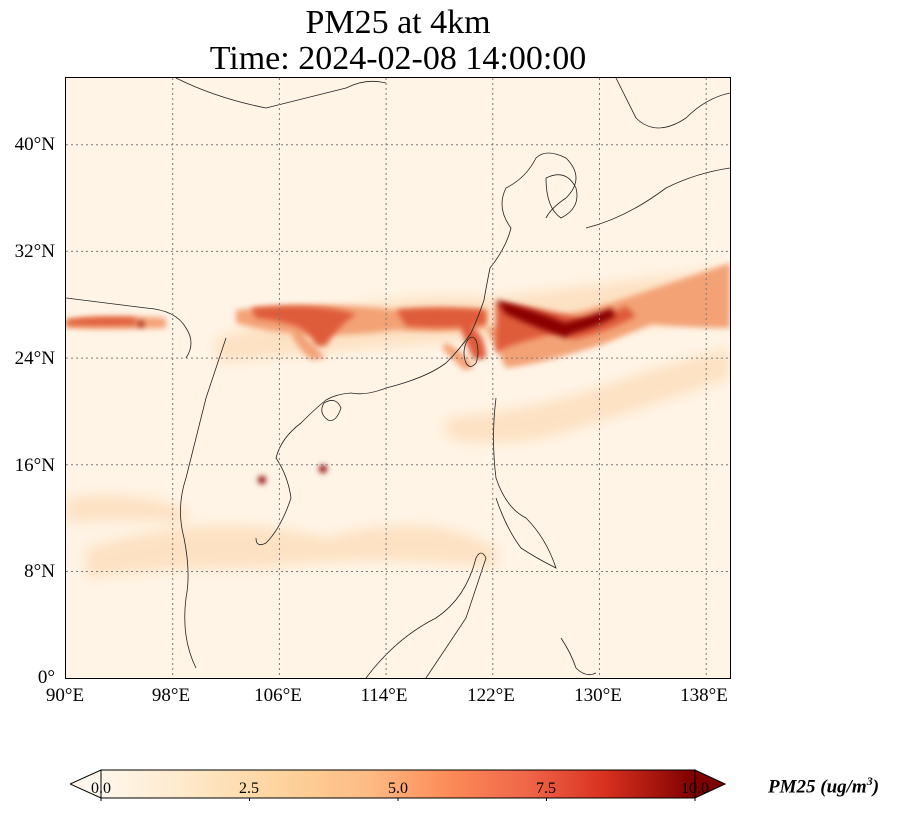 This screenshot has width=905, height=836. Describe the element at coordinates (817, 787) in the screenshot. I see `colorbar-label-main: PM25 (ug/m` at that location.